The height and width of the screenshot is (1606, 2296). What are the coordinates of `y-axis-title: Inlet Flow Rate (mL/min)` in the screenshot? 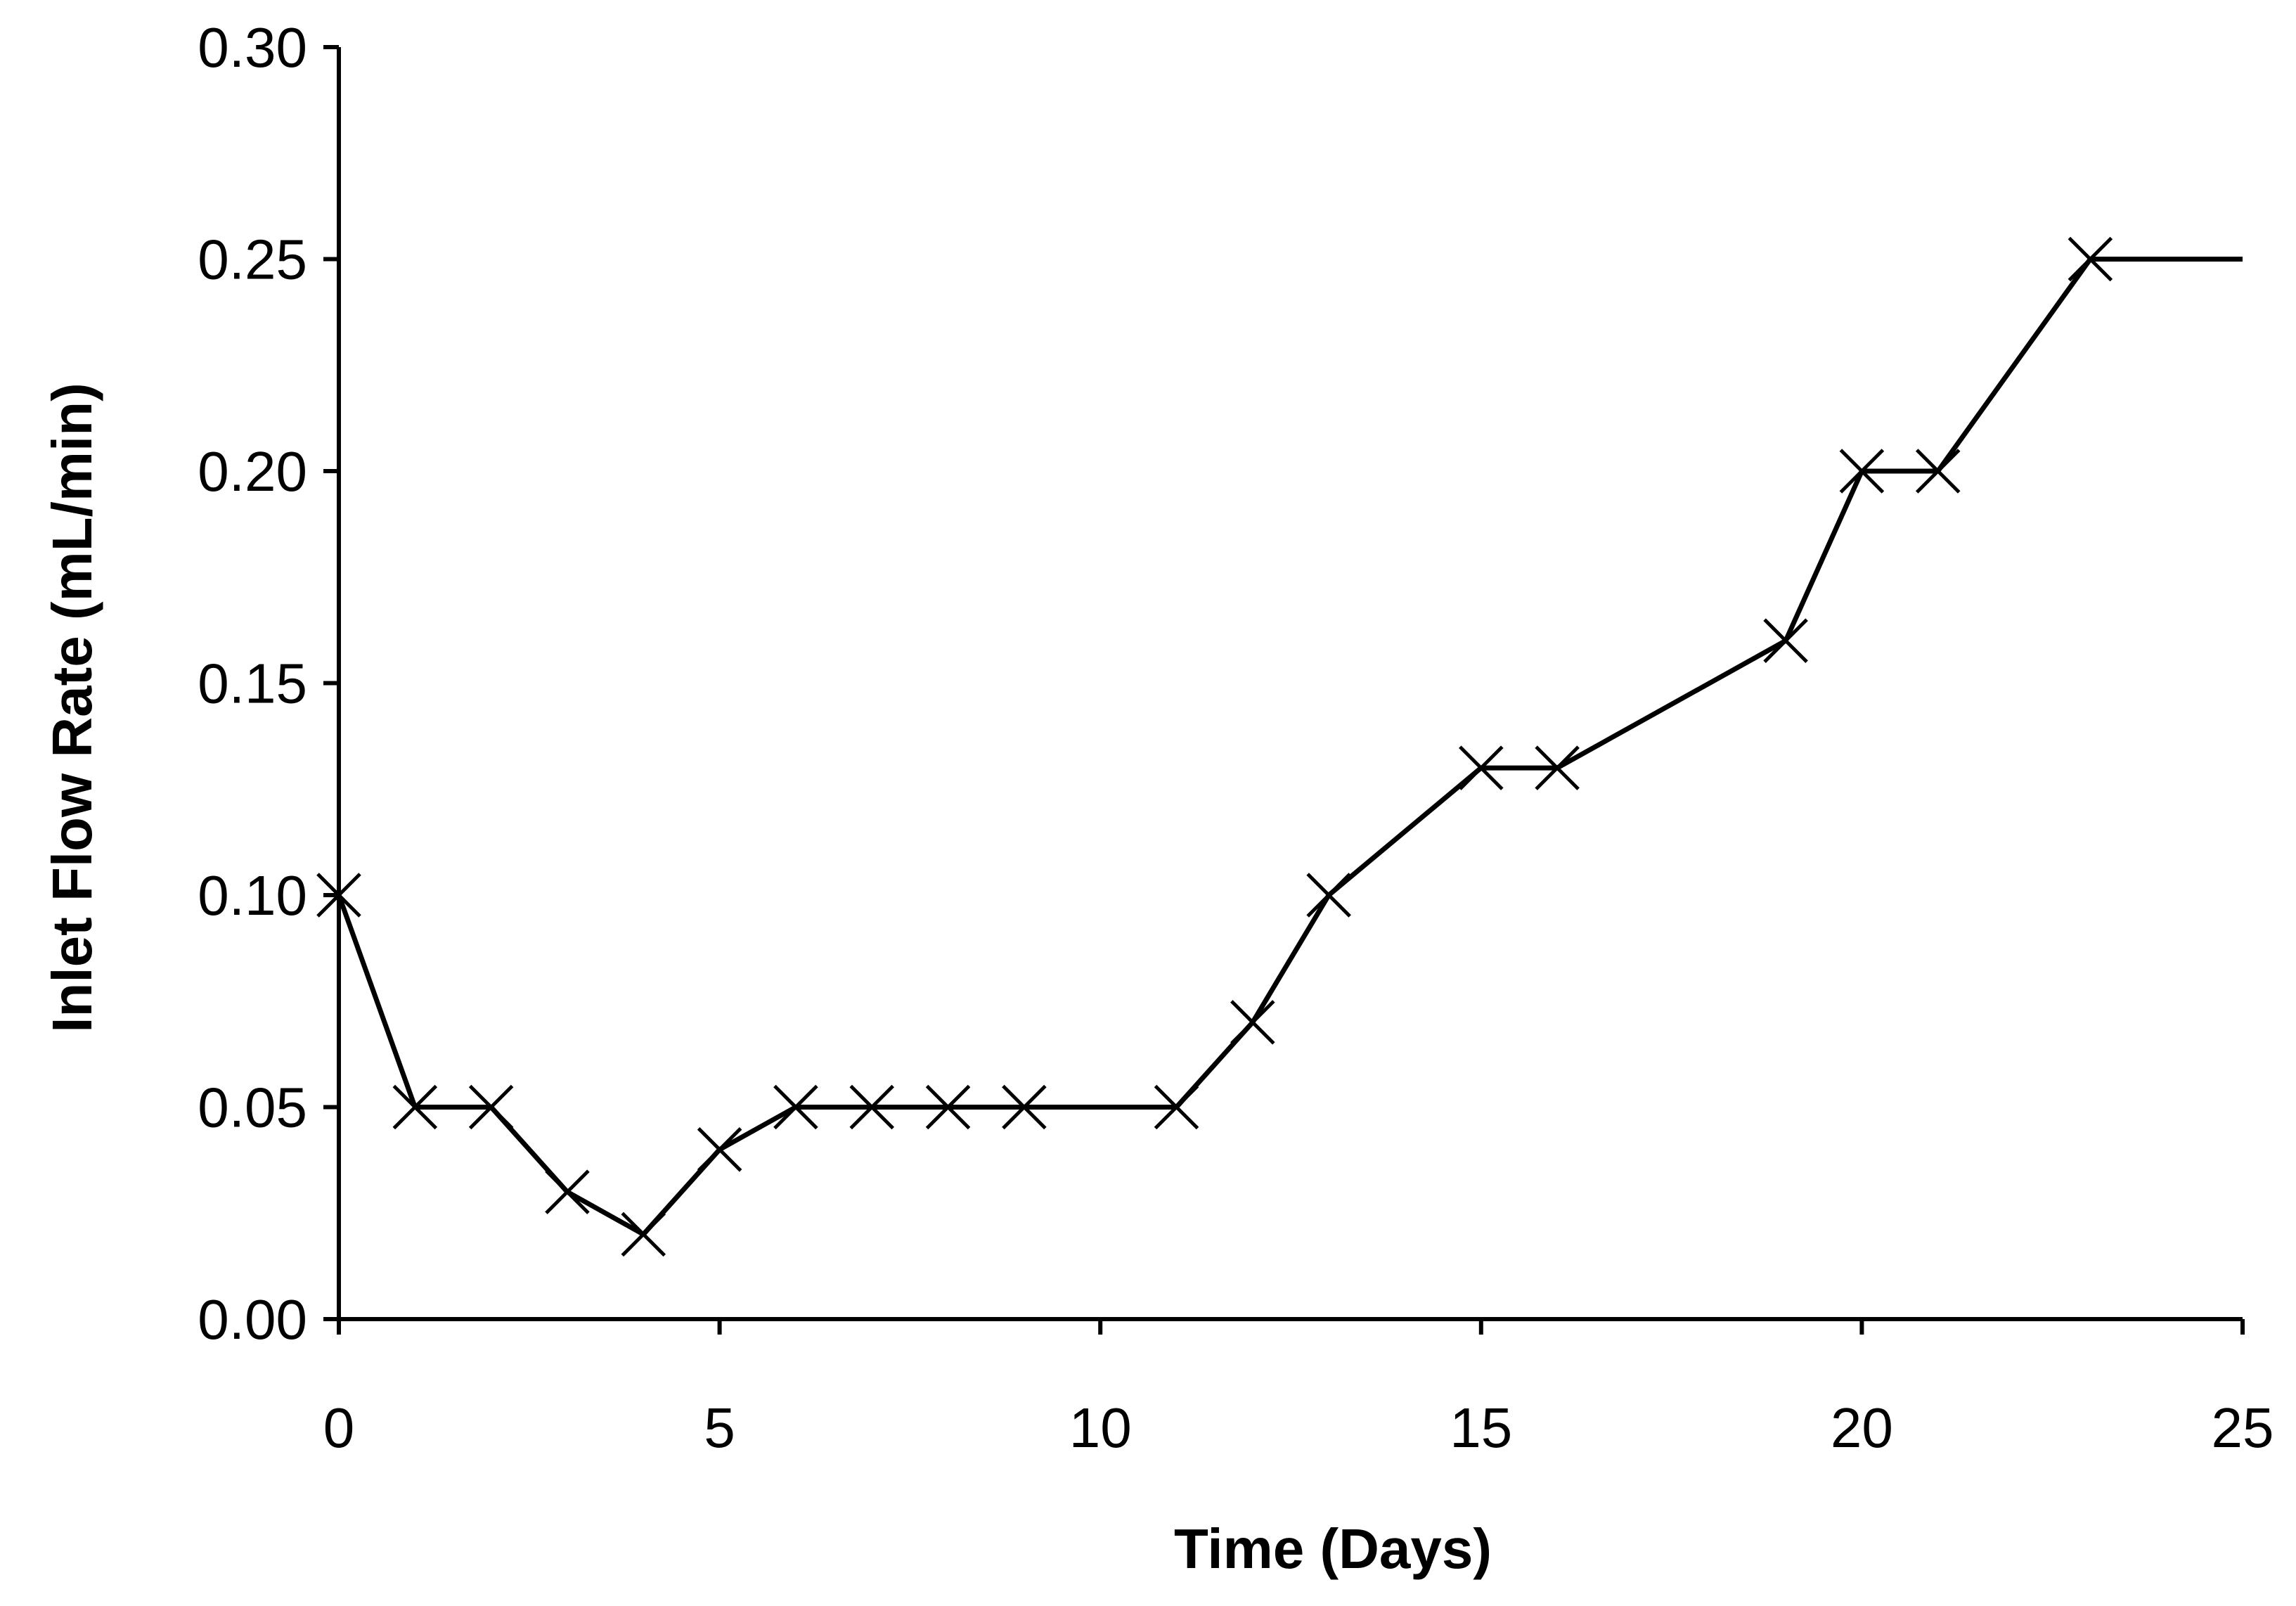 It's located at (72, 707).